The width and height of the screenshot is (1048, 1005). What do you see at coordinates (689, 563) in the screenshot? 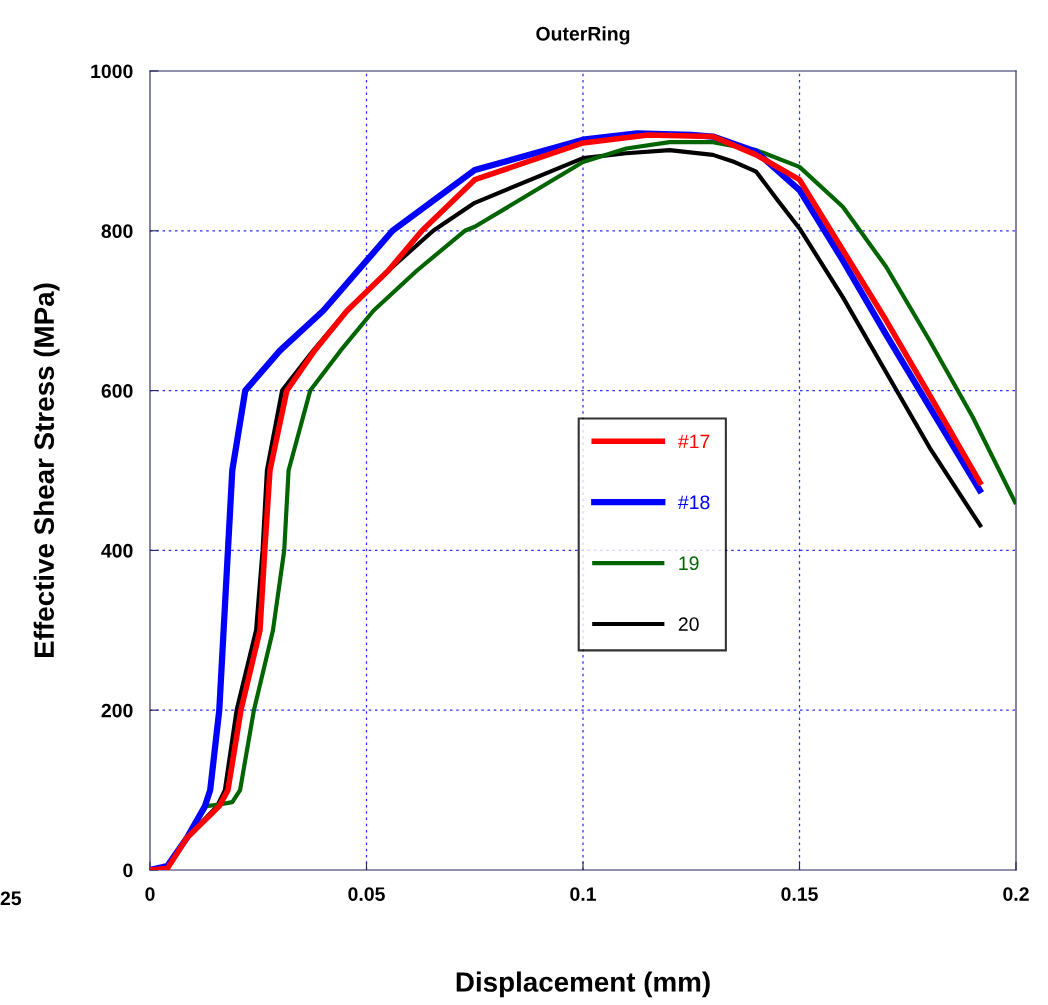
I see `legend-label: 19` at bounding box center [689, 563].